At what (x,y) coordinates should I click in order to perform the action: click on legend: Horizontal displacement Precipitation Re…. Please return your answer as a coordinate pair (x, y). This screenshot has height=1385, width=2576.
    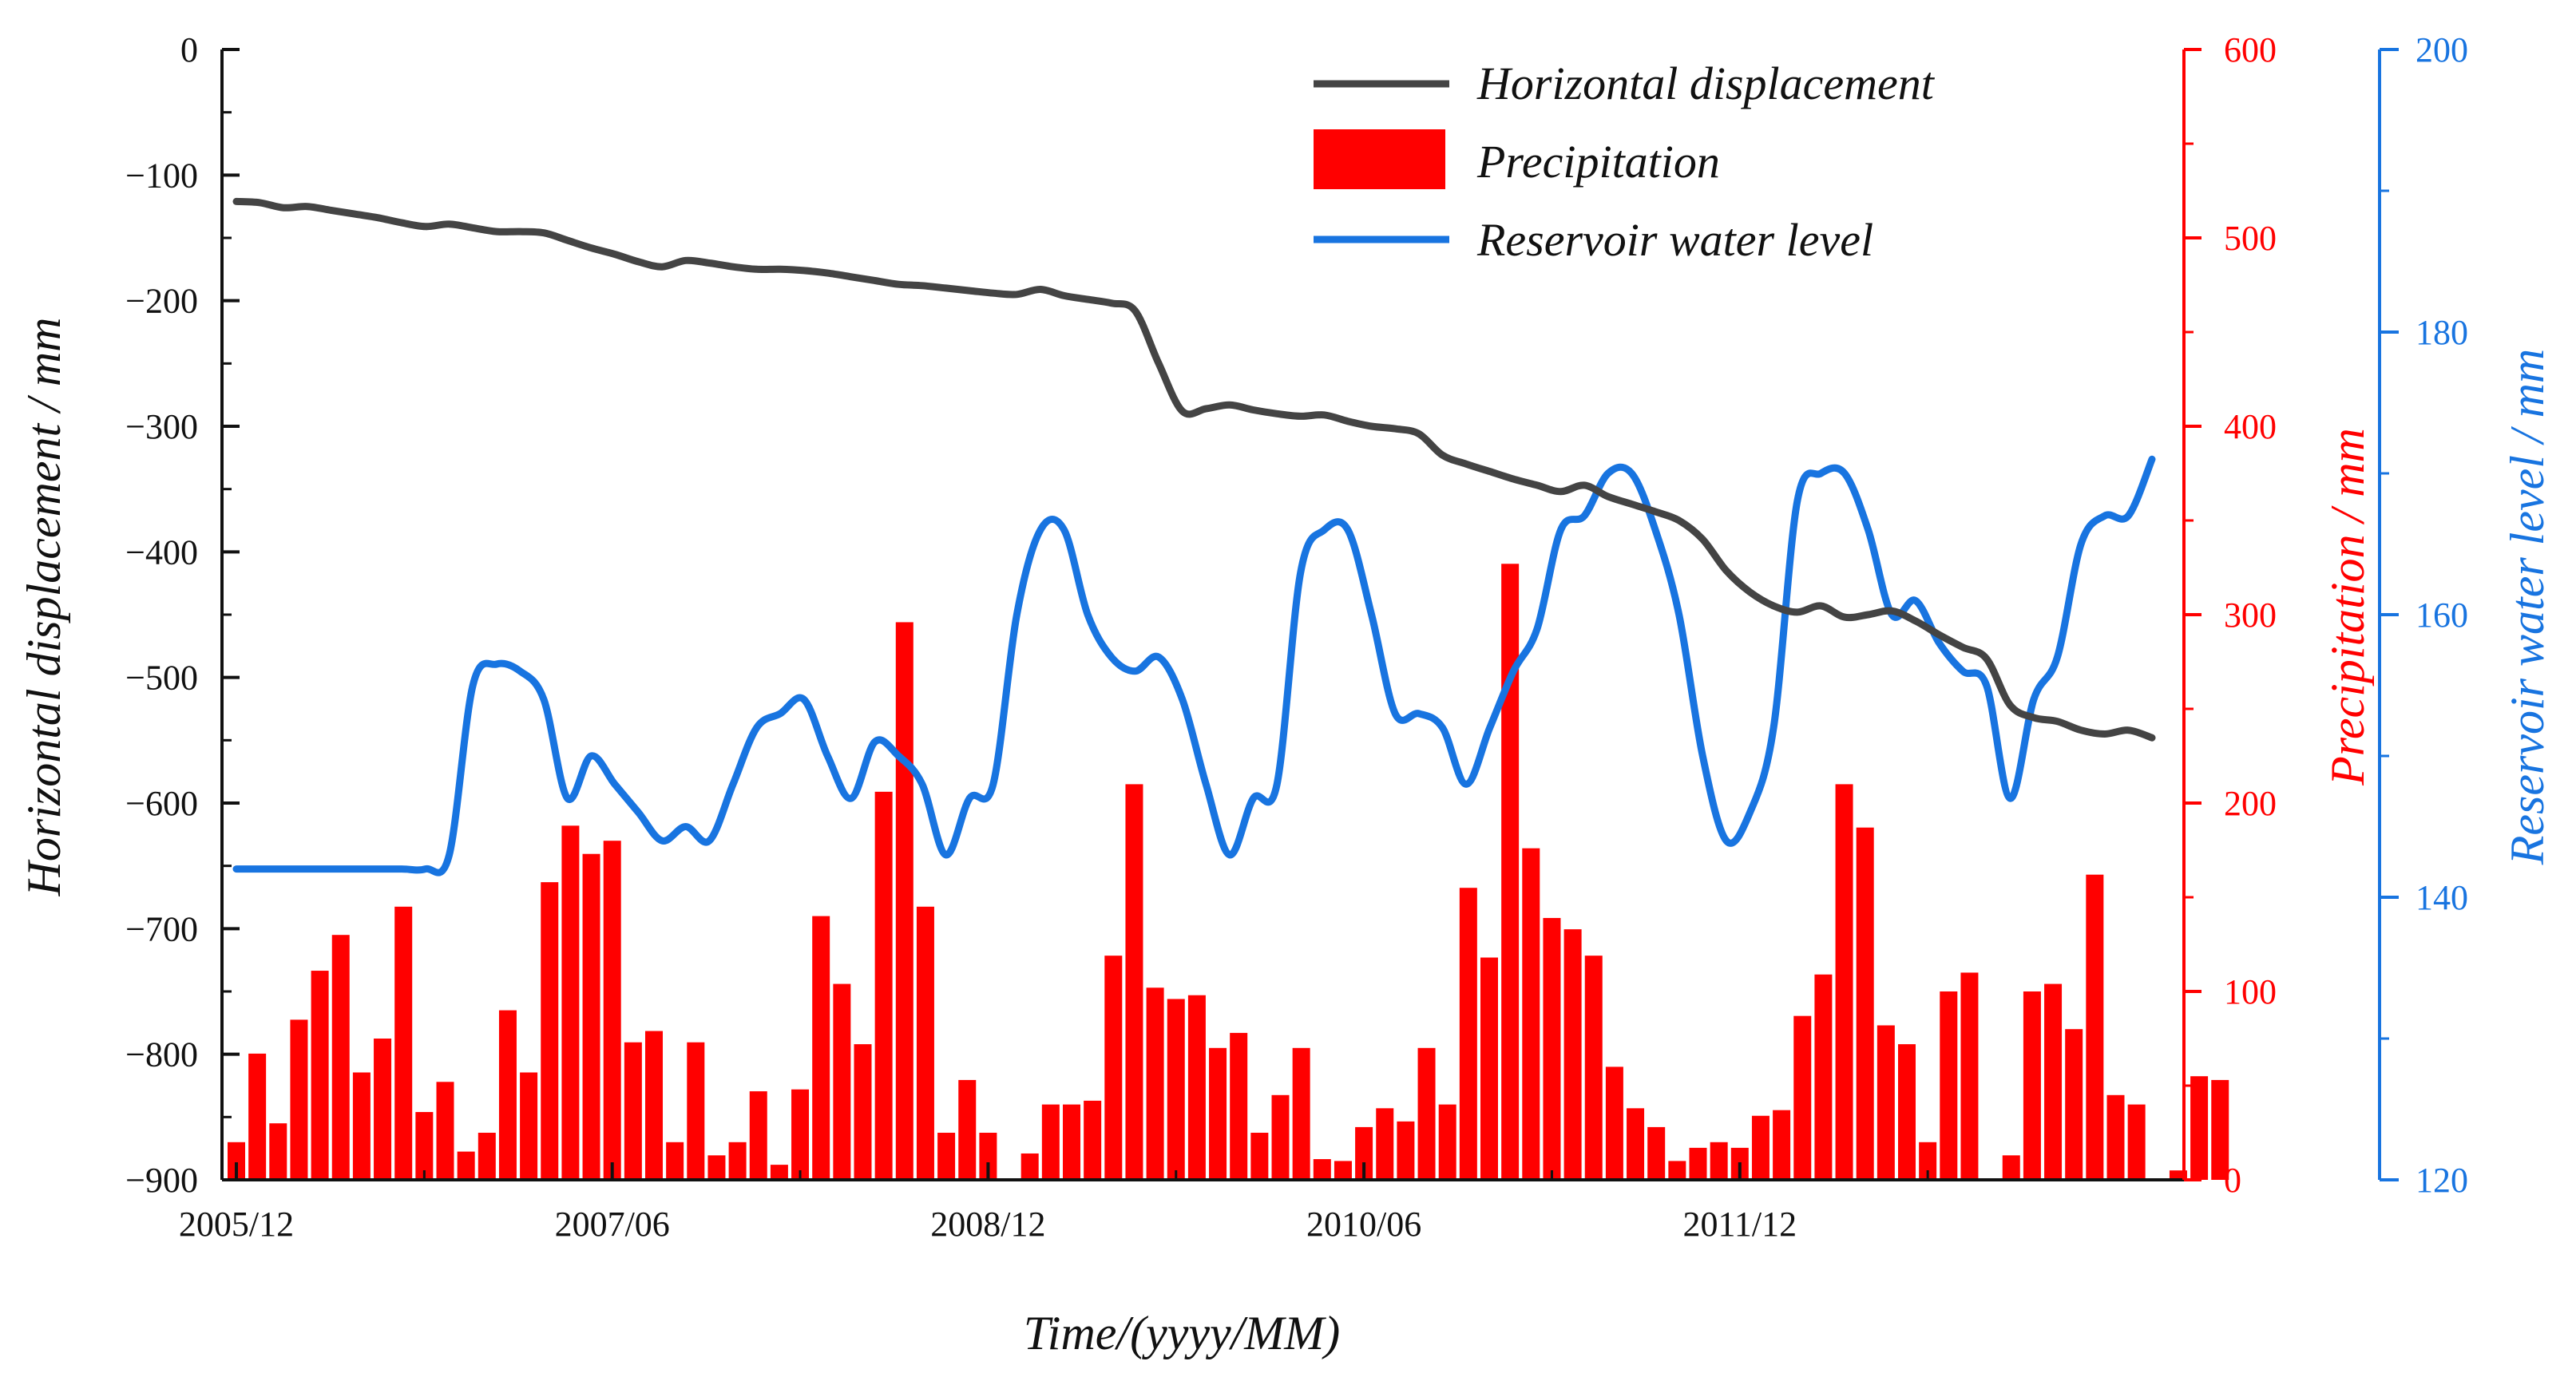
    Looking at the image, I should click on (1625, 161).